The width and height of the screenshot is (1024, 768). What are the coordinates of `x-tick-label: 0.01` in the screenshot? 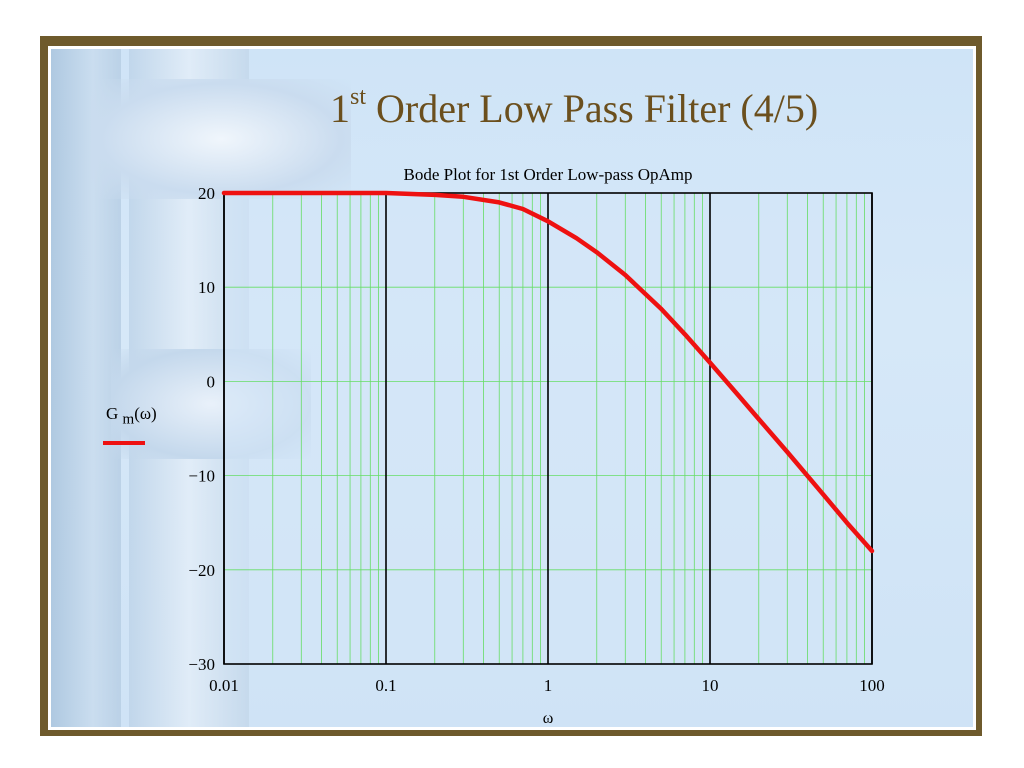 It's located at (224, 685).